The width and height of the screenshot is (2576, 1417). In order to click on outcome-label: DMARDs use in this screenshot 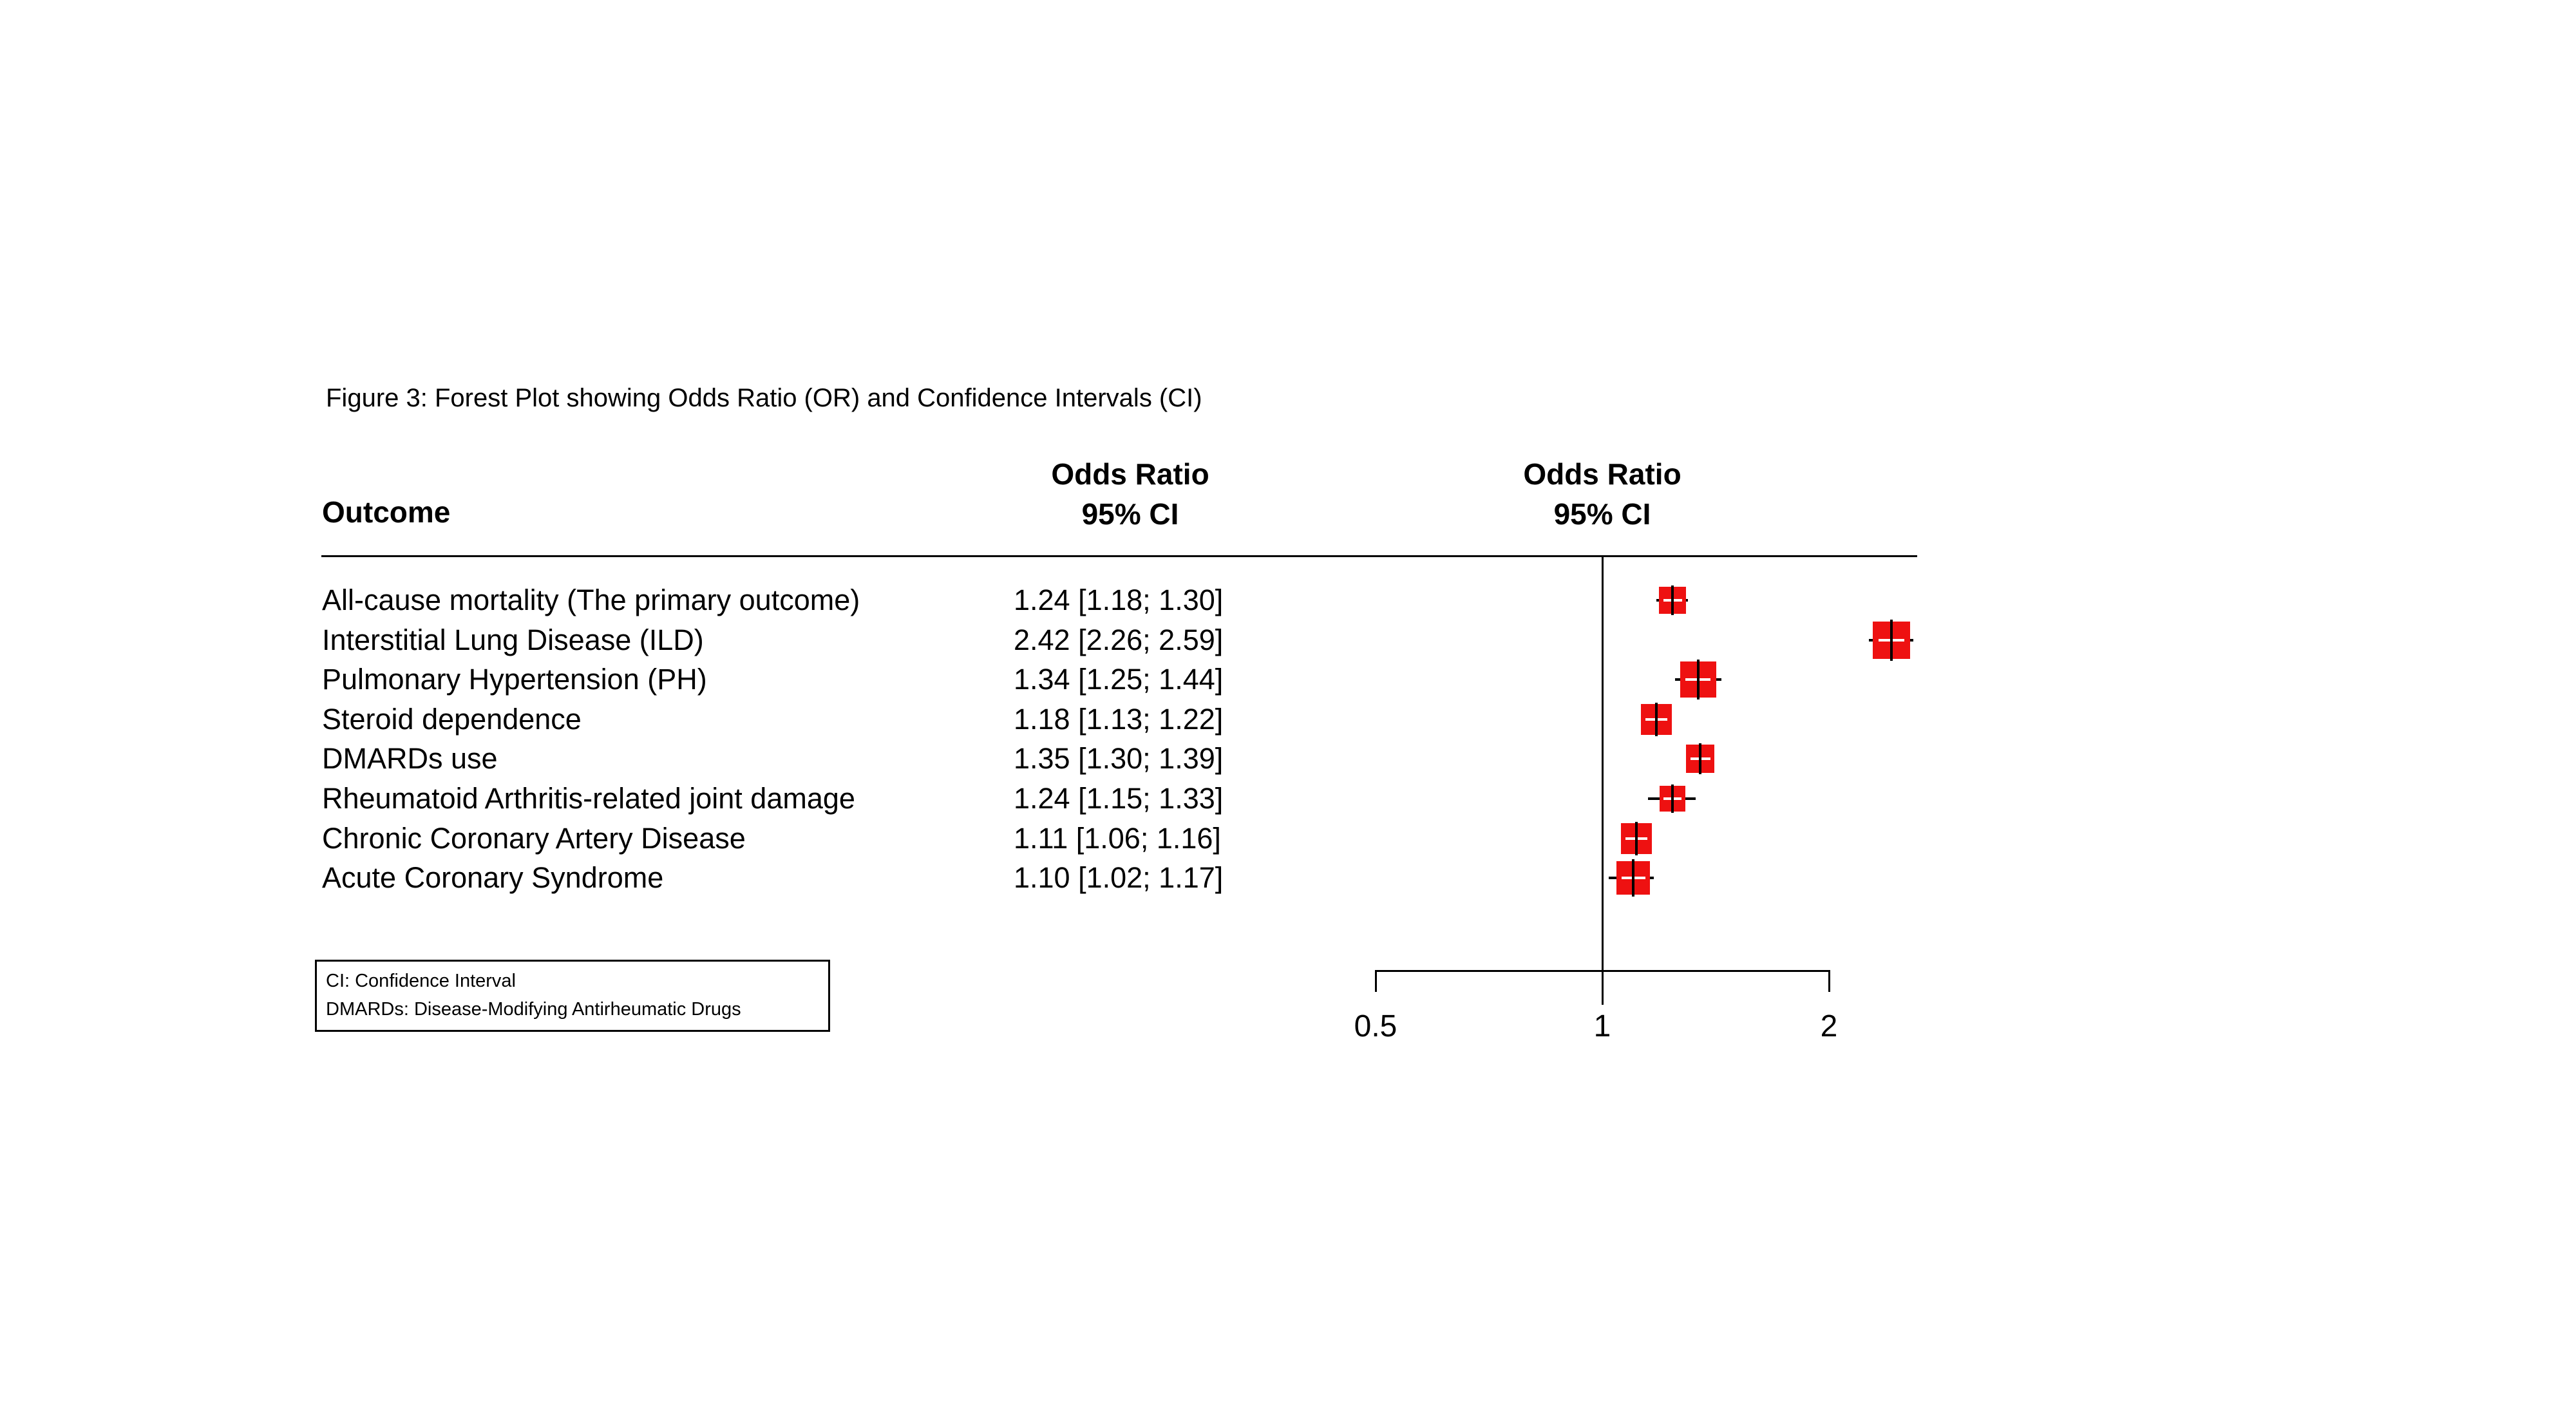, I will do `click(410, 759)`.